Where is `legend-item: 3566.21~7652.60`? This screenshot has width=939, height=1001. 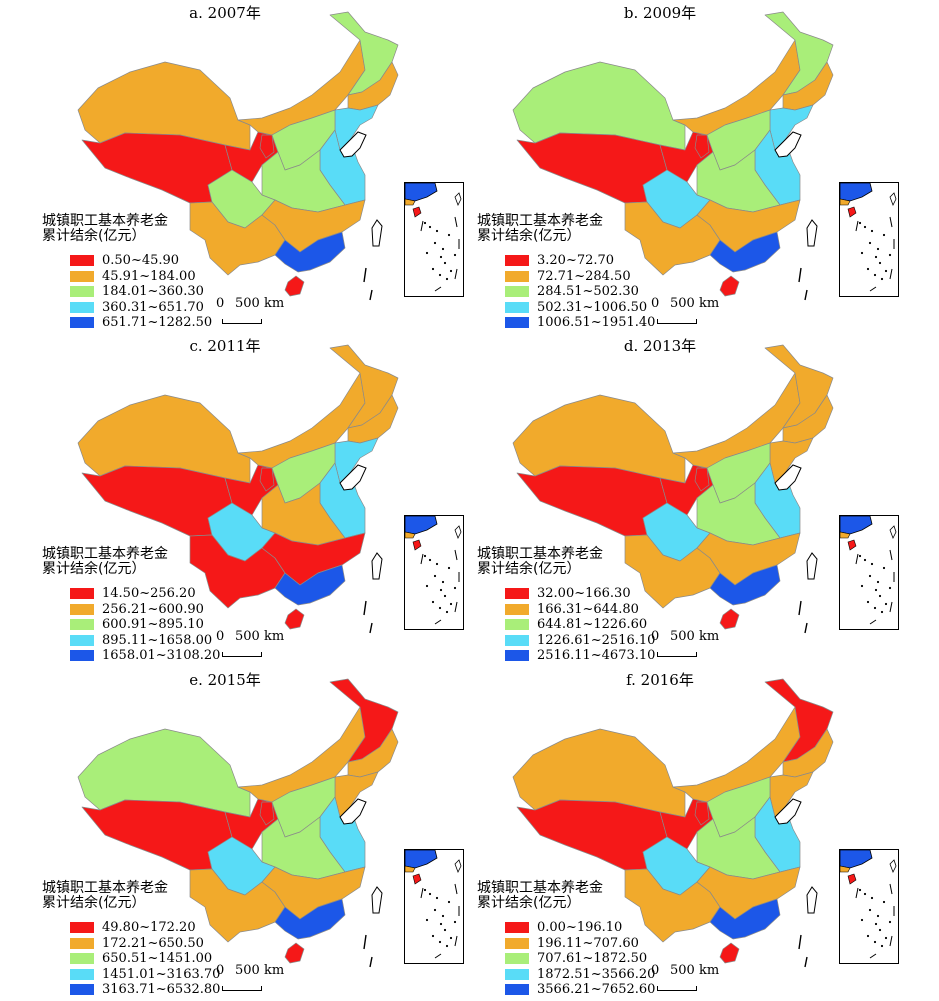
legend-item: 3566.21~7652.60 is located at coordinates (580, 990).